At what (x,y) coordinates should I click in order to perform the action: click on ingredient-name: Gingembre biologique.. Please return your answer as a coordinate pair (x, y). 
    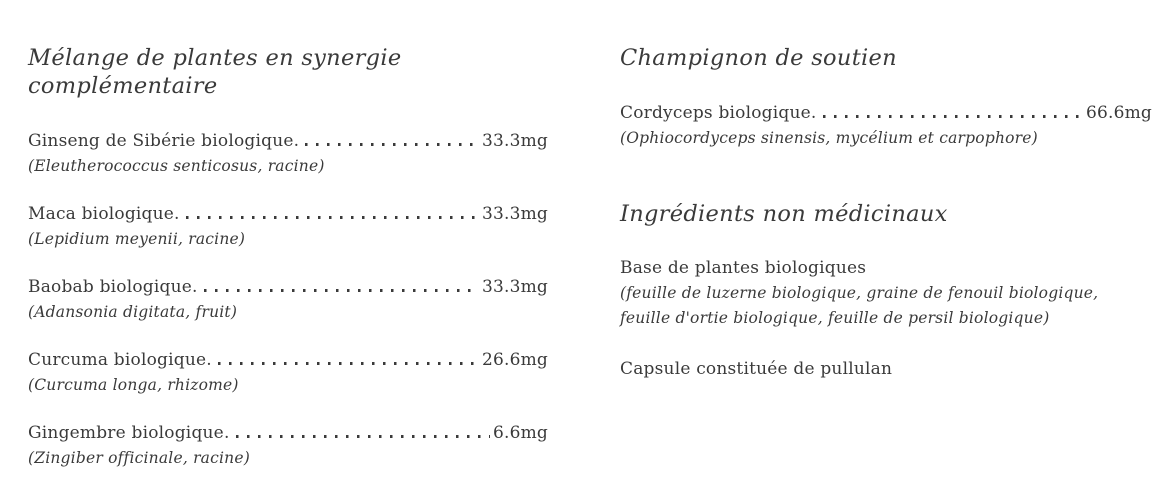
    Looking at the image, I should click on (129, 433).